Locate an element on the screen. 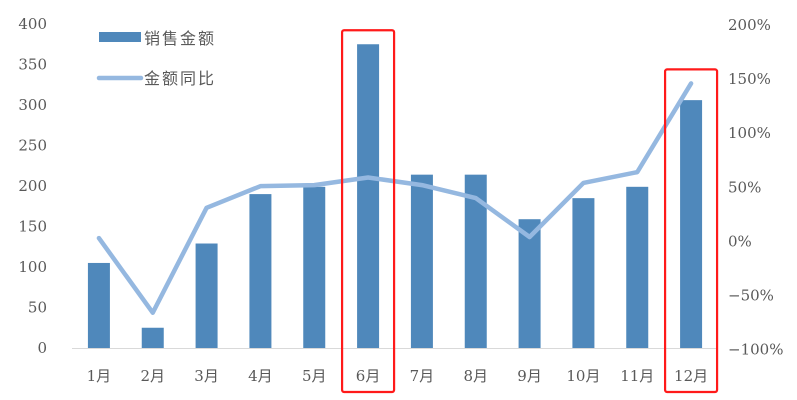 The height and width of the screenshot is (400, 797). right-tick-label: 100% is located at coordinates (749, 133).